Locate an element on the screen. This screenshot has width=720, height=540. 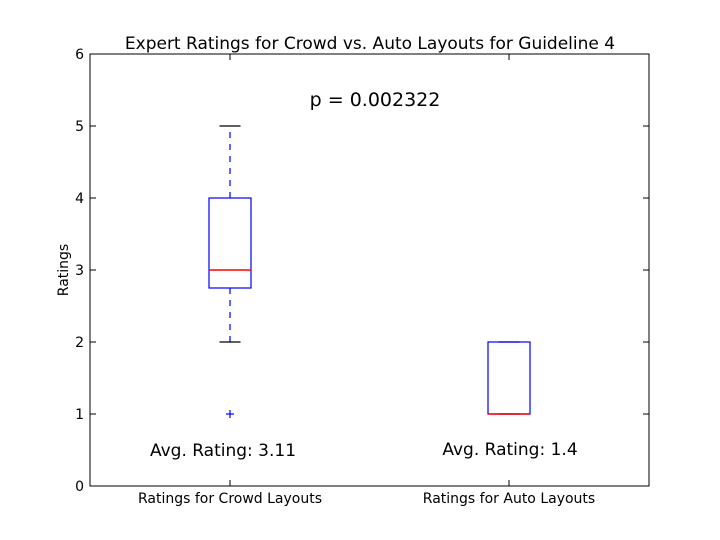
y-tick-label: 1 is located at coordinates (79, 415).